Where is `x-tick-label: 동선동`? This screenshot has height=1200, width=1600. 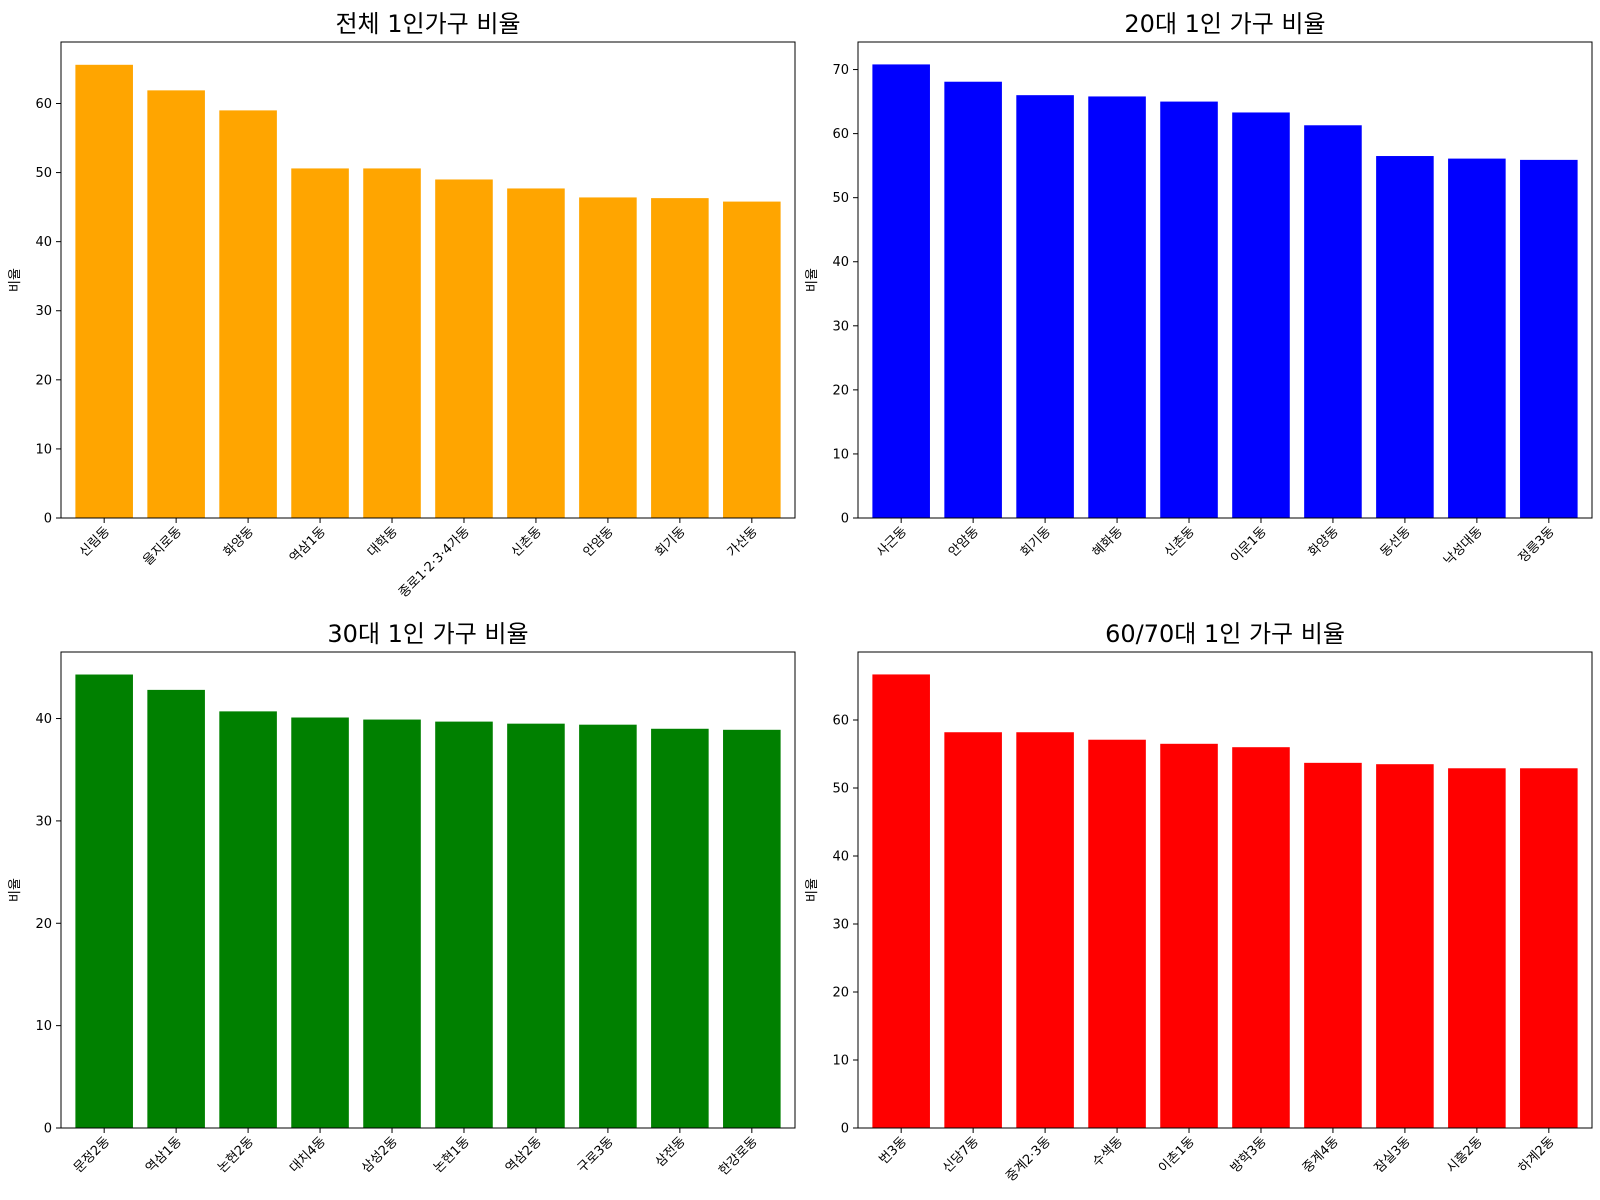 x-tick-label: 동선동 is located at coordinates (1396, 542).